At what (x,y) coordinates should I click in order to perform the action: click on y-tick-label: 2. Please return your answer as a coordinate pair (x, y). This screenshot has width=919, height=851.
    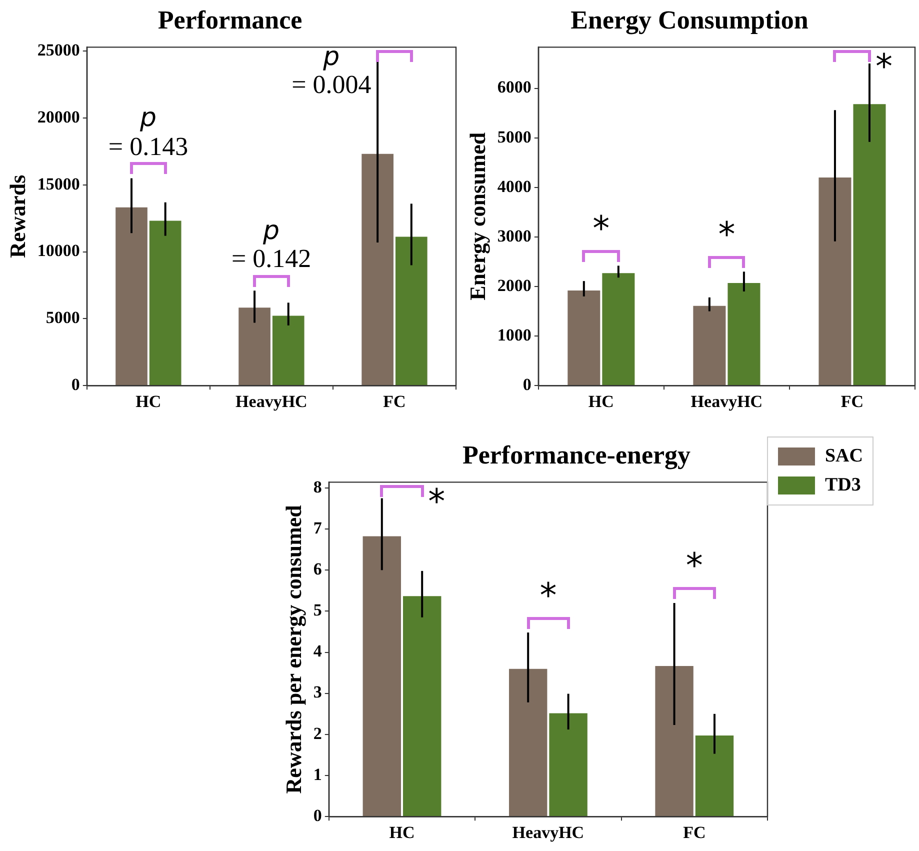
    Looking at the image, I should click on (317, 733).